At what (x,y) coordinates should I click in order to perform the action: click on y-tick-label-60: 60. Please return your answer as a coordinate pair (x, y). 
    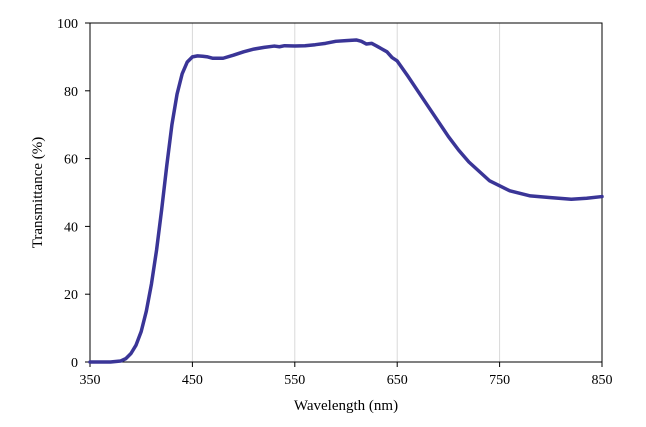
    Looking at the image, I should click on (71, 160).